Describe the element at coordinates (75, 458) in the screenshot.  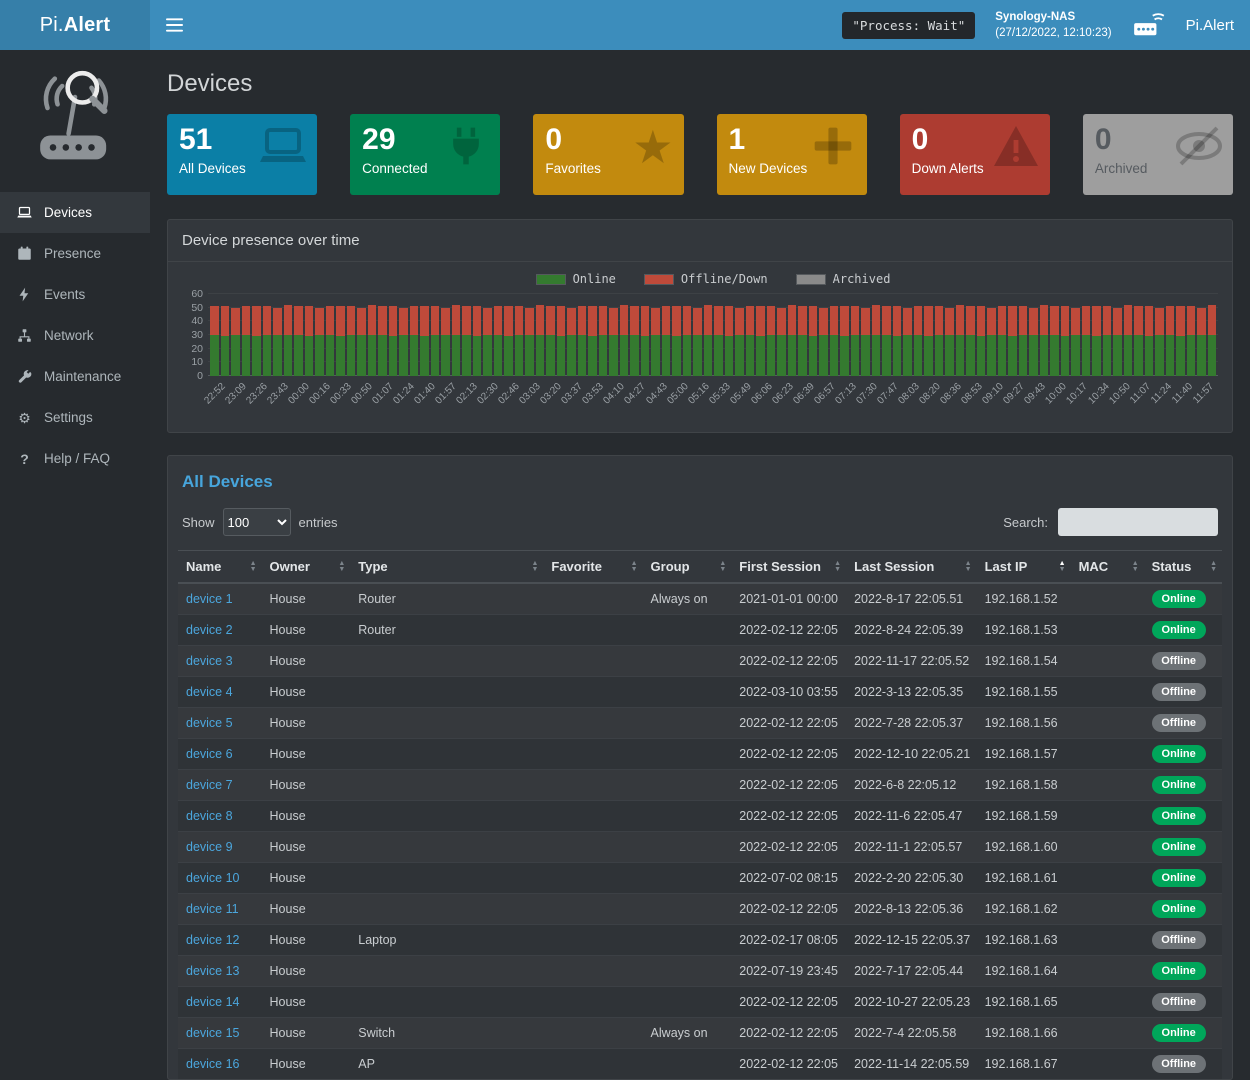
I see `sidebar-item-help-faq: ?Help / FAQ` at that location.